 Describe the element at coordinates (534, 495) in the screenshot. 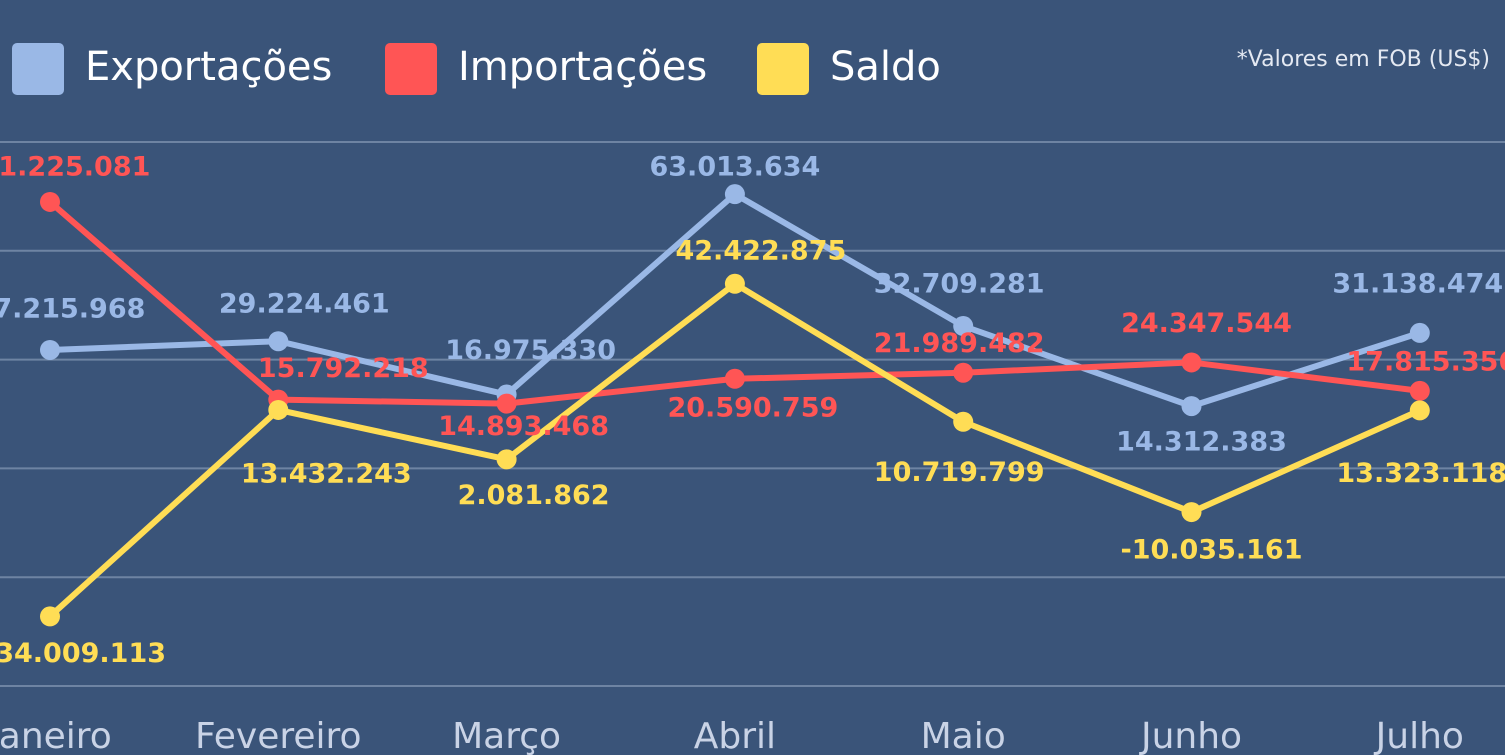

I see `value-label: 2.081.862` at that location.